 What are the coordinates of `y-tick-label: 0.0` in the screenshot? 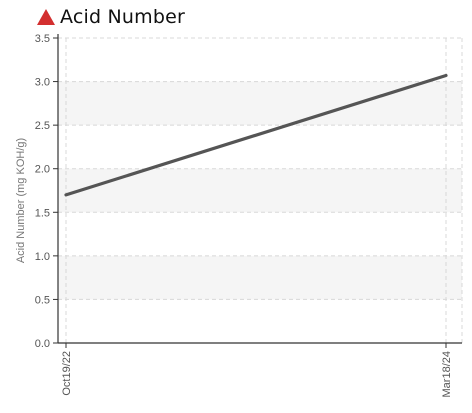 It's located at (42, 344).